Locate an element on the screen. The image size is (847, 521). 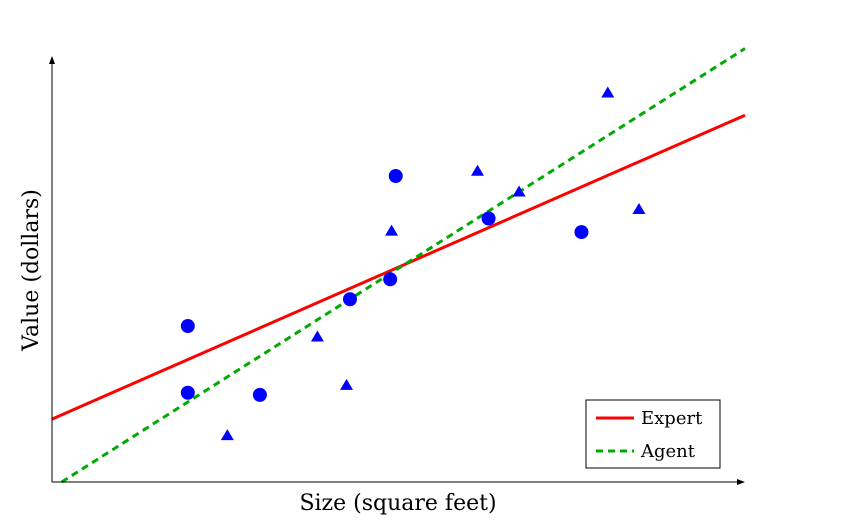
legend-label-agent: Agent is located at coordinates (668, 451).